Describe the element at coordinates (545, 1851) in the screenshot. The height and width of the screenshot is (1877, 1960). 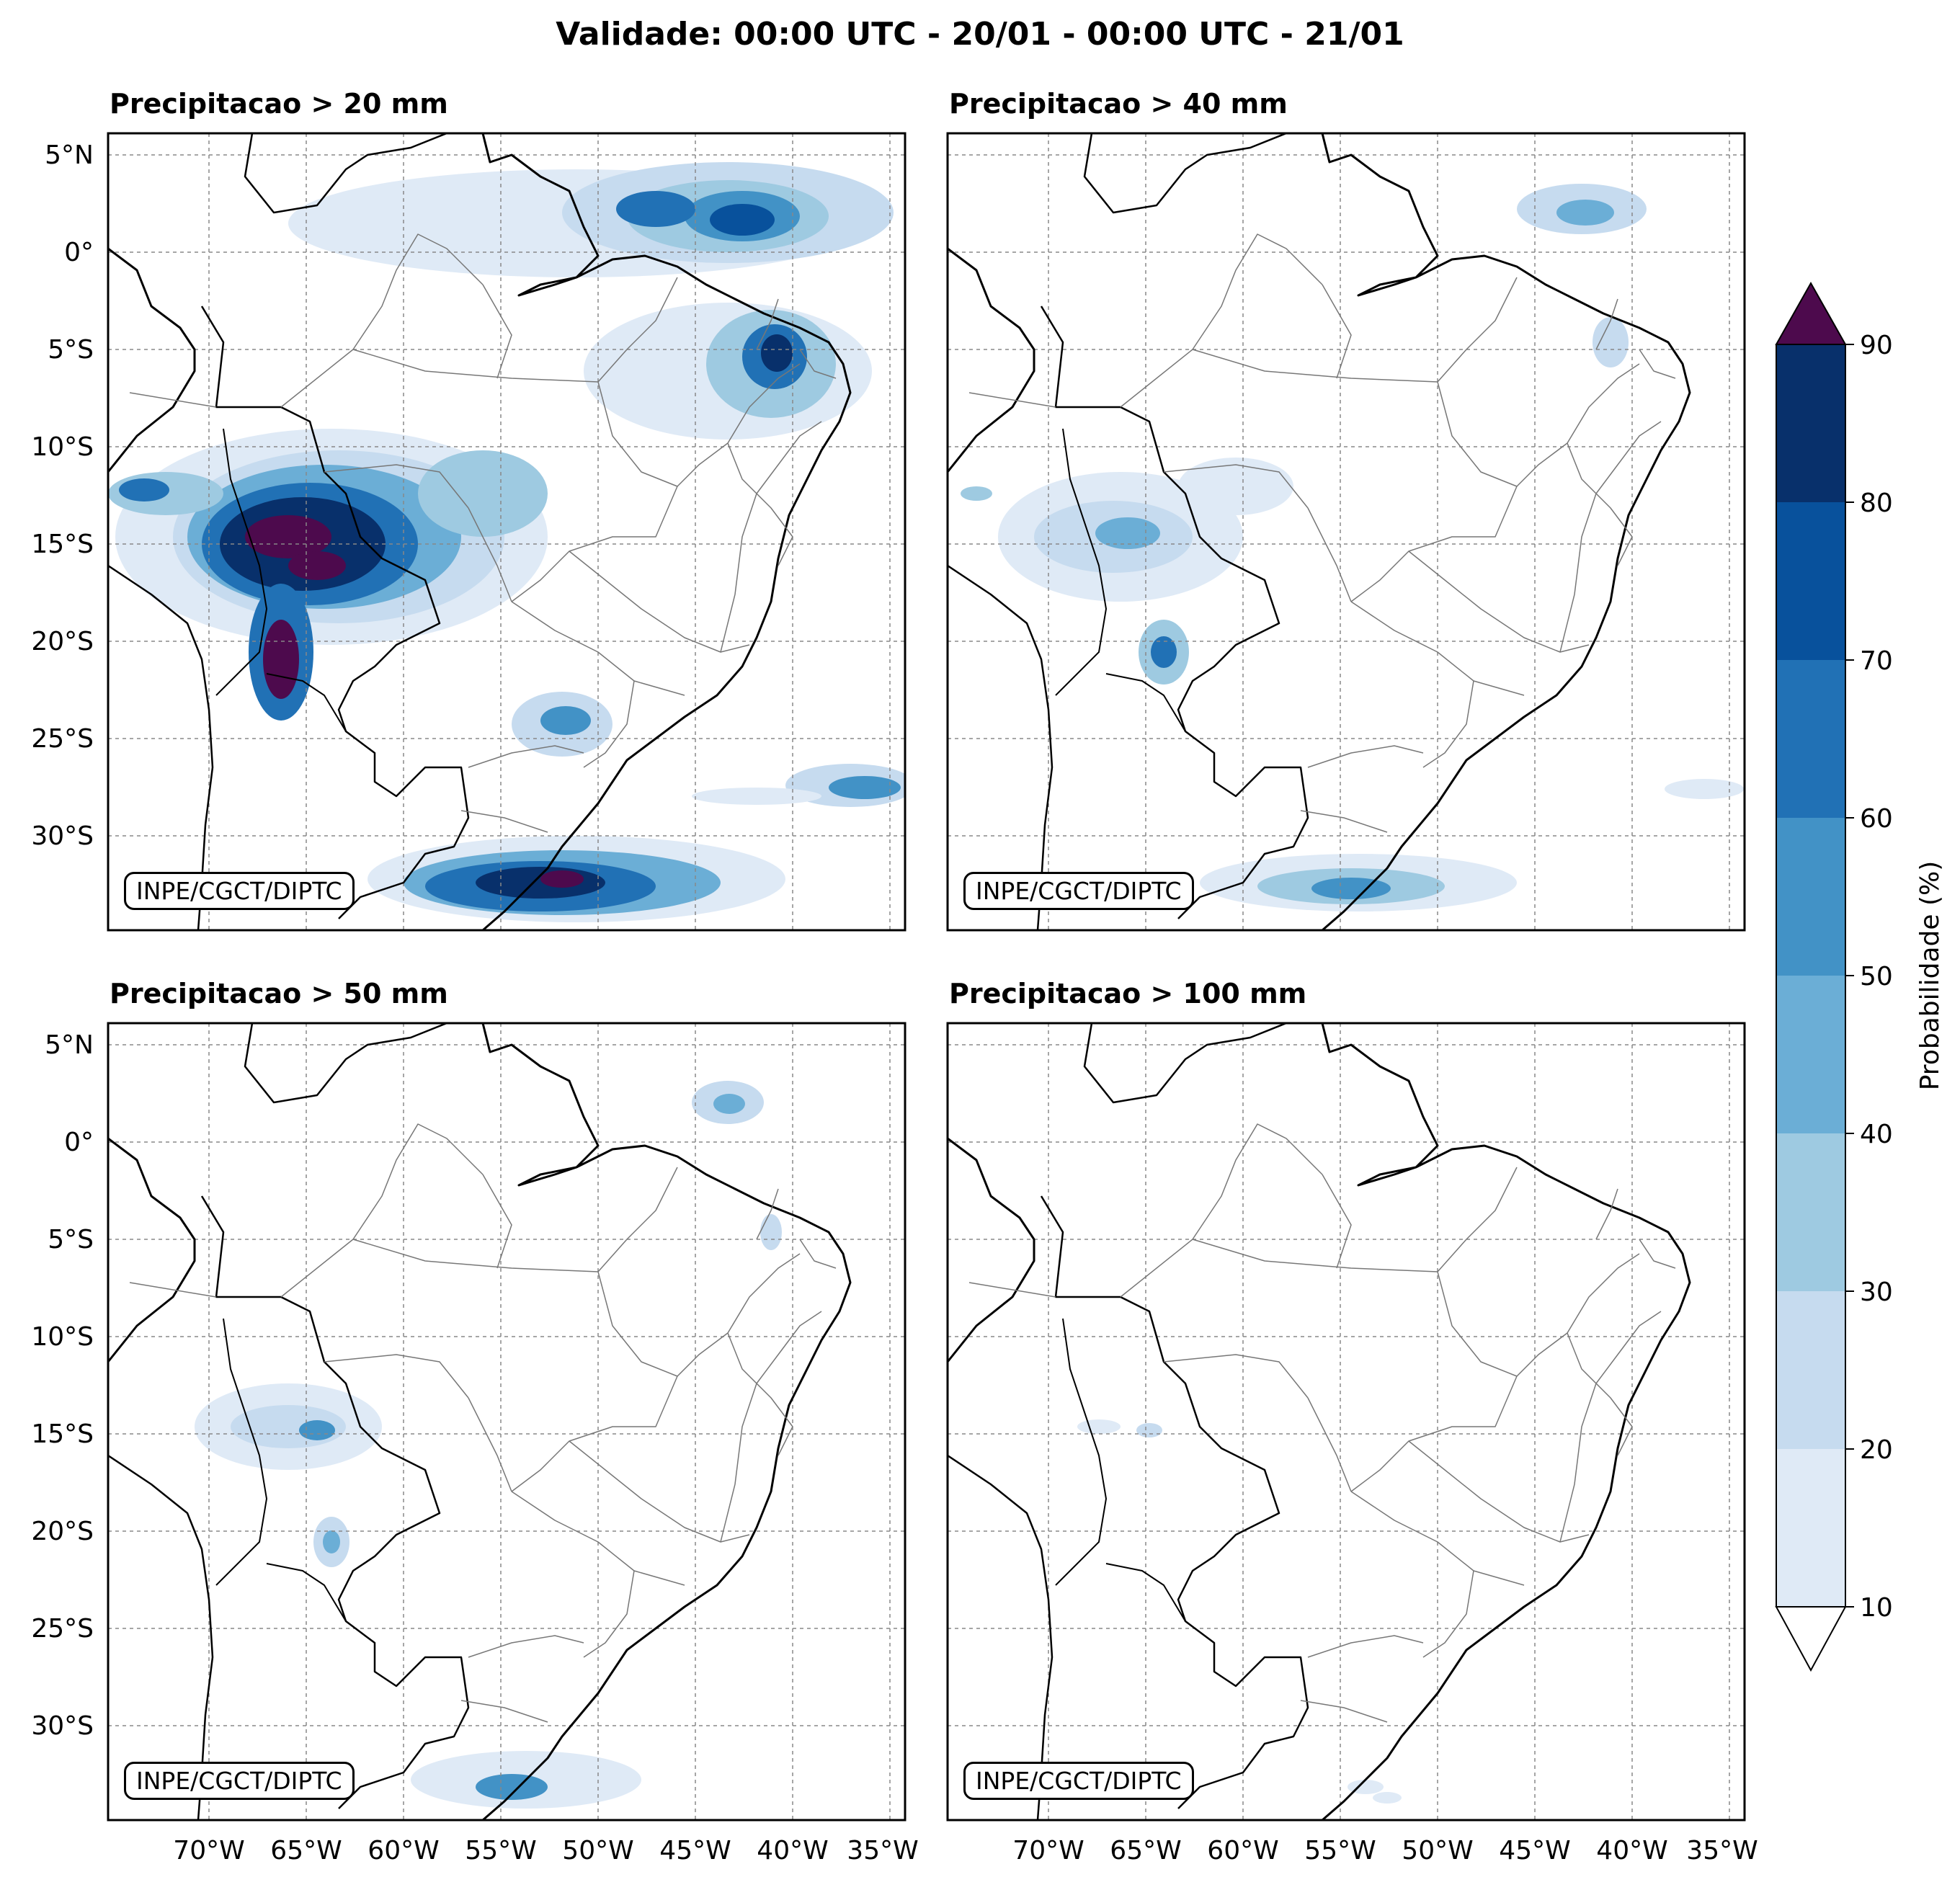
I see `lon-axis-bottom-left: 70°W 65°W 60°W 55°W 50°W 45°W 40°W 35°W` at that location.